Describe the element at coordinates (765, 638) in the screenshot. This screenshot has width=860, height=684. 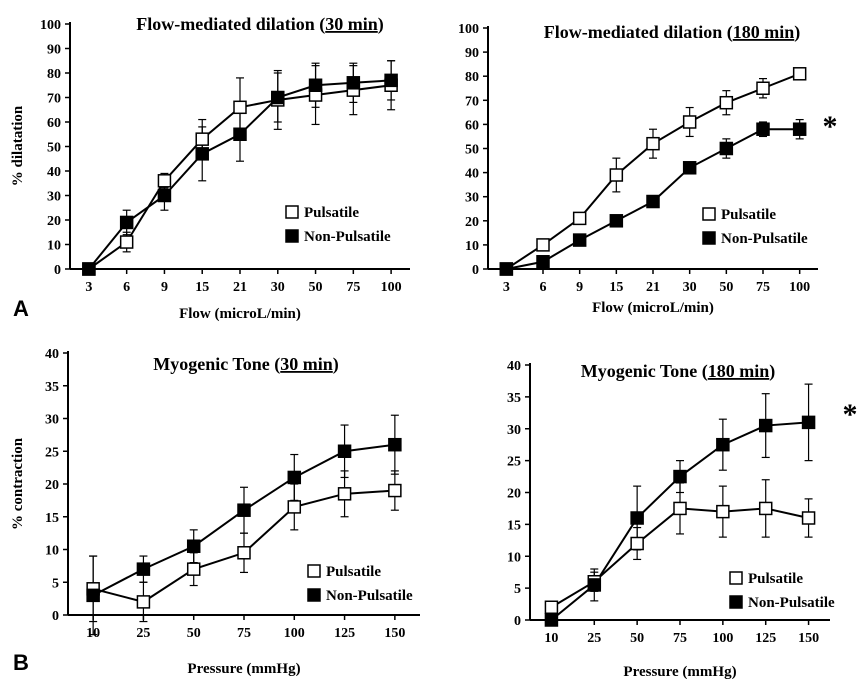
I see `chart4-x-tick-label: 125` at that location.